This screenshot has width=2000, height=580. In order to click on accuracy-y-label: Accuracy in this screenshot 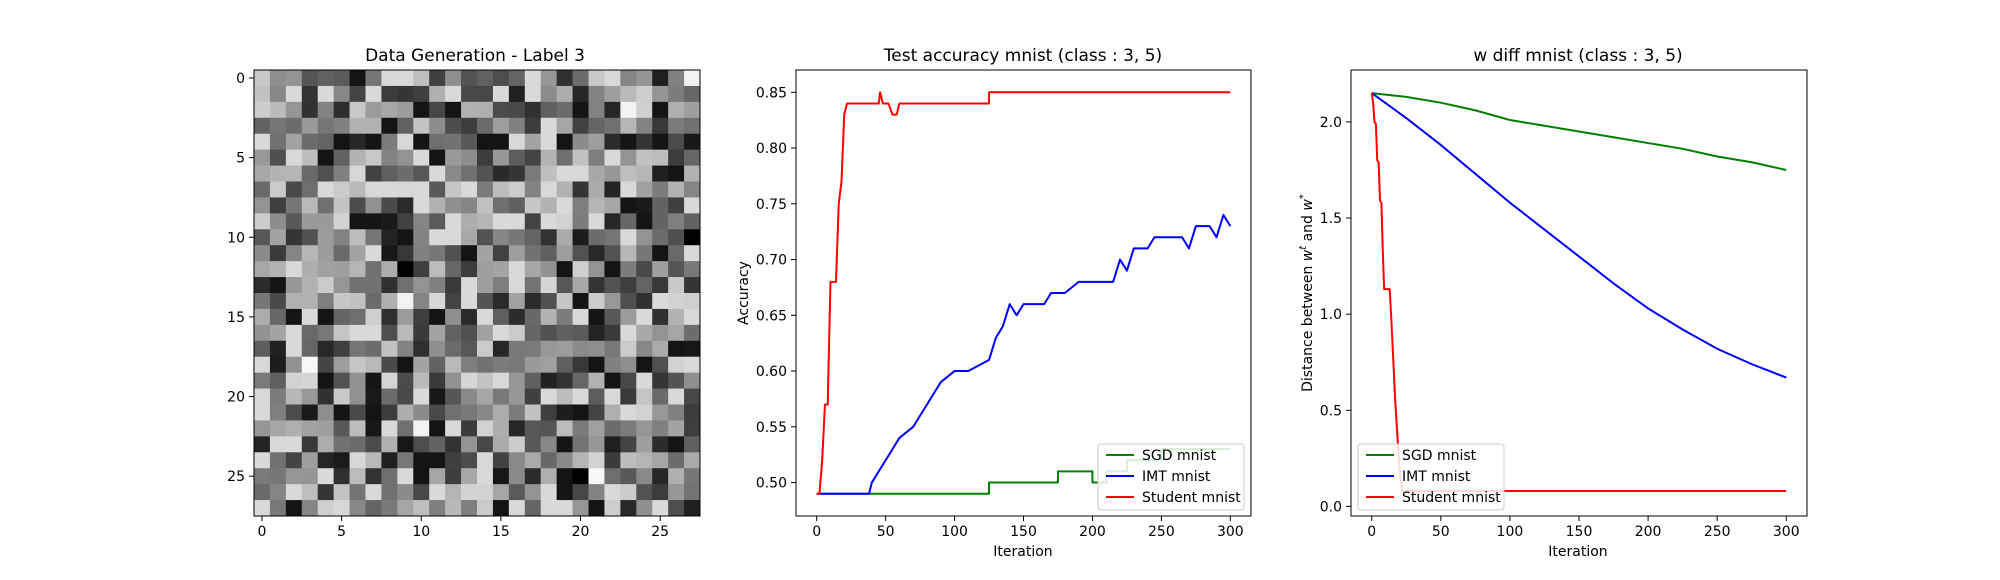, I will do `click(744, 293)`.